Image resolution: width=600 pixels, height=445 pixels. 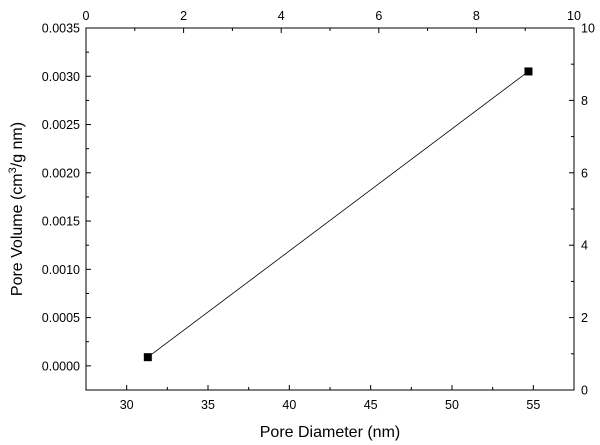 I want to click on x-axis-title: Pore Diameter (nm), so click(x=330, y=432).